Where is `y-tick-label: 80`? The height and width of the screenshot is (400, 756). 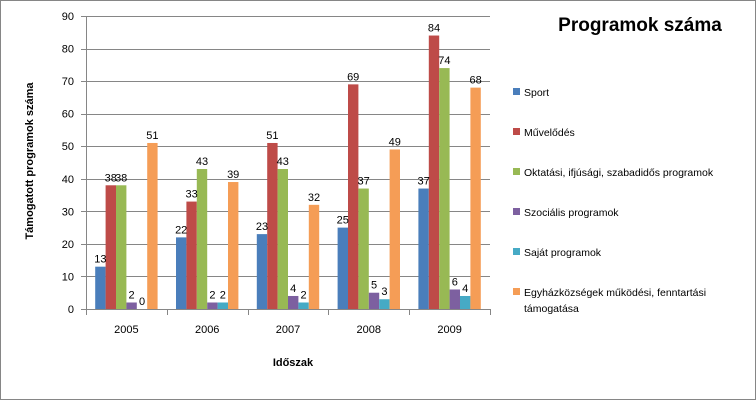
y-tick-label: 80 is located at coordinates (68, 50).